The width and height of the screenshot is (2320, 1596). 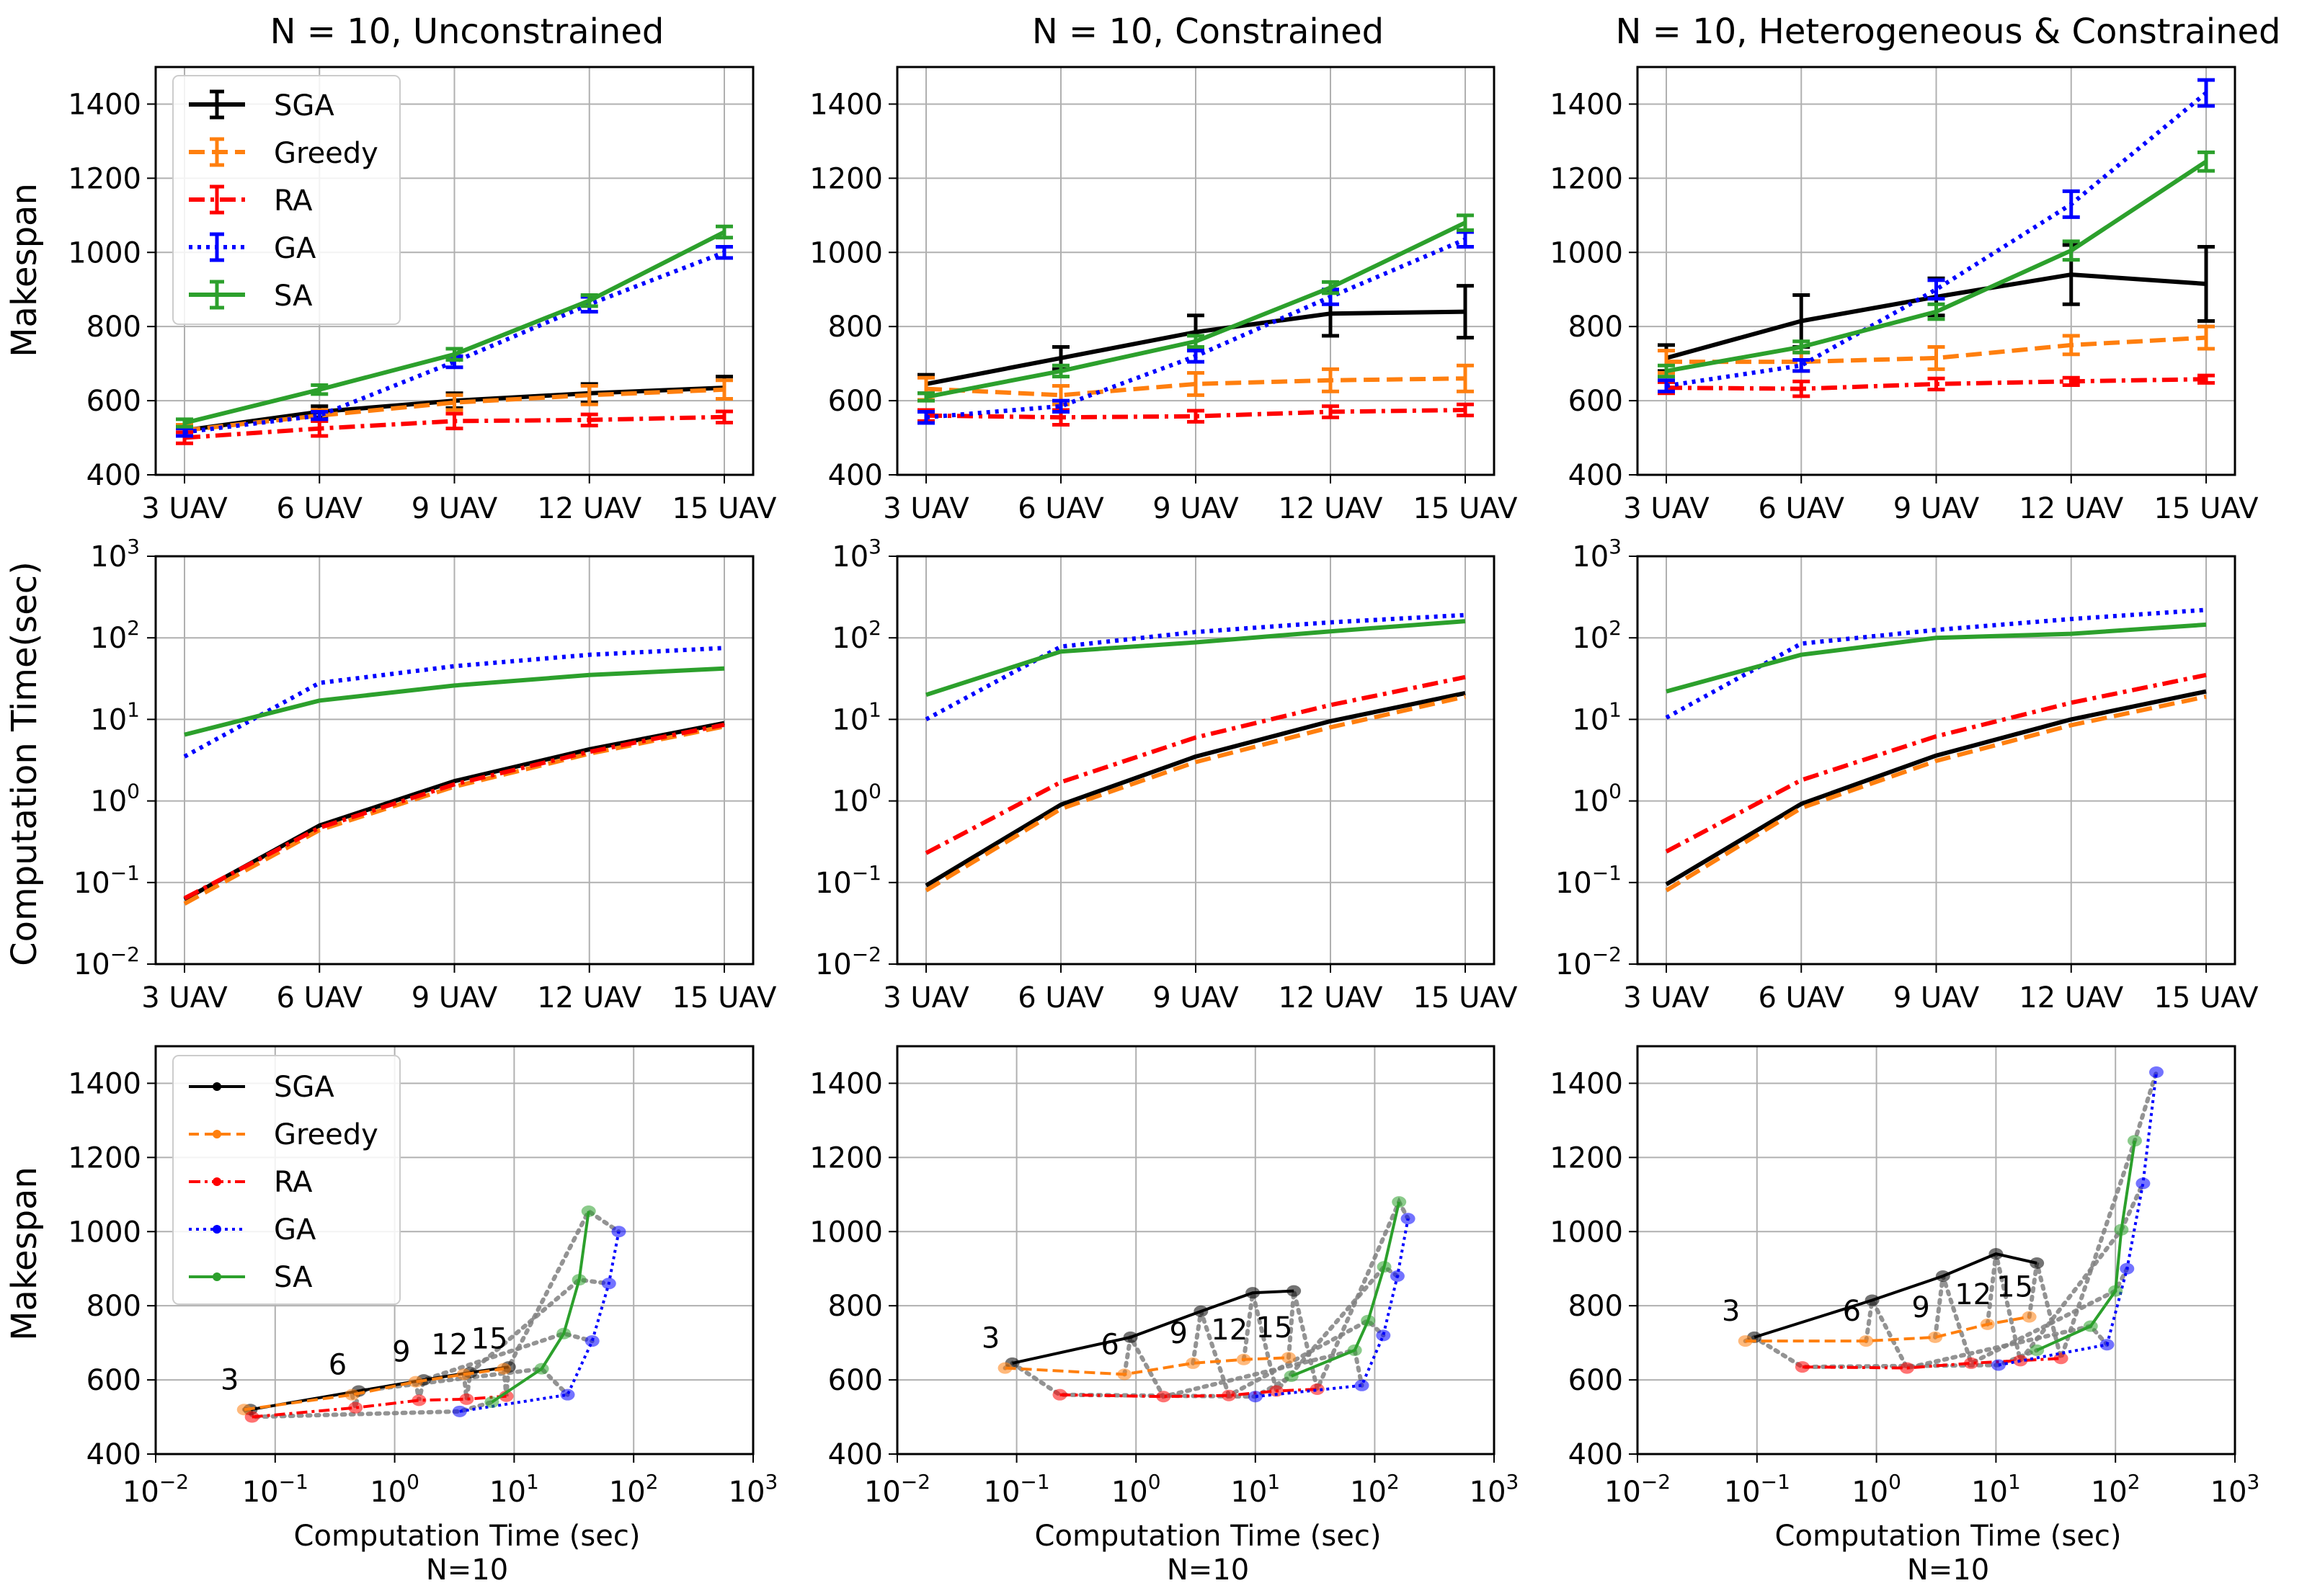 I want to click on y-tick-exponent: 0, so click(x=874, y=792).